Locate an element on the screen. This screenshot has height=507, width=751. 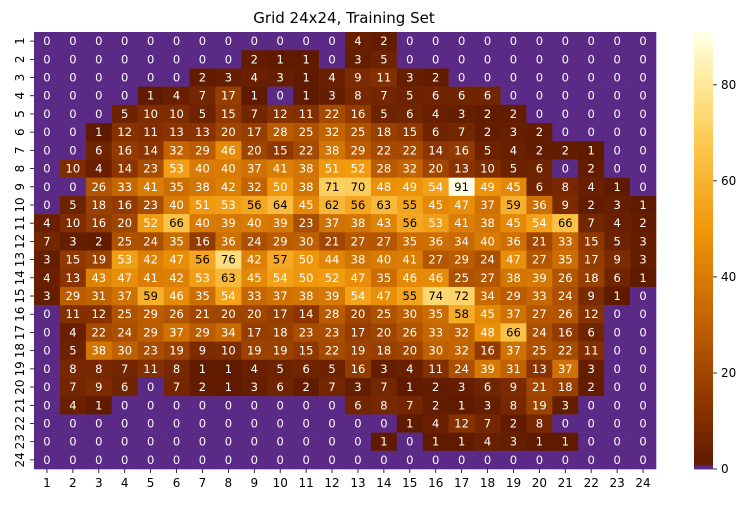
cell-label: 39 is located at coordinates (332, 296).